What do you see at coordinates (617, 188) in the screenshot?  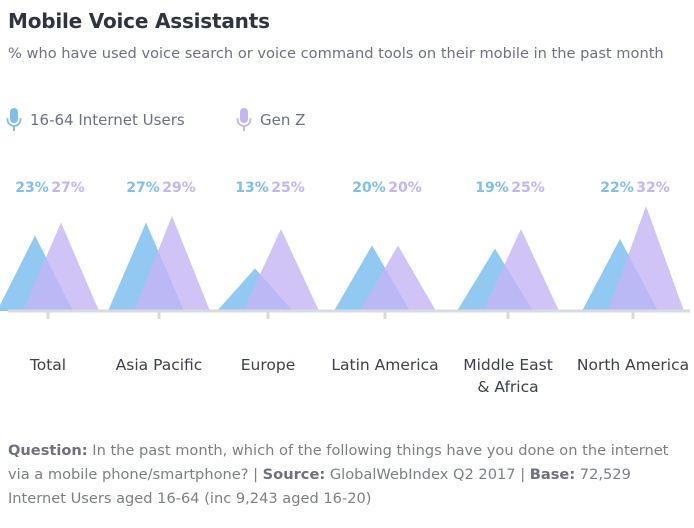 I see `data-label: 22%` at bounding box center [617, 188].